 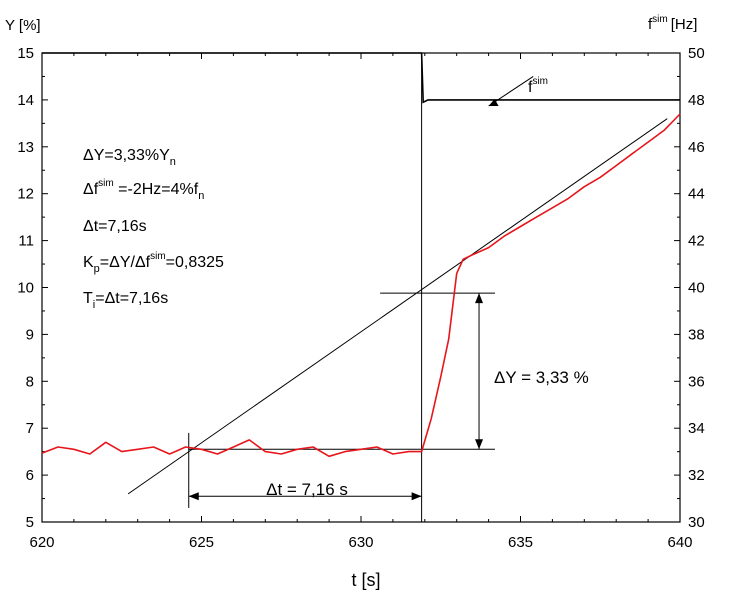 I want to click on y-right-tick-label: 36, so click(x=696, y=381).